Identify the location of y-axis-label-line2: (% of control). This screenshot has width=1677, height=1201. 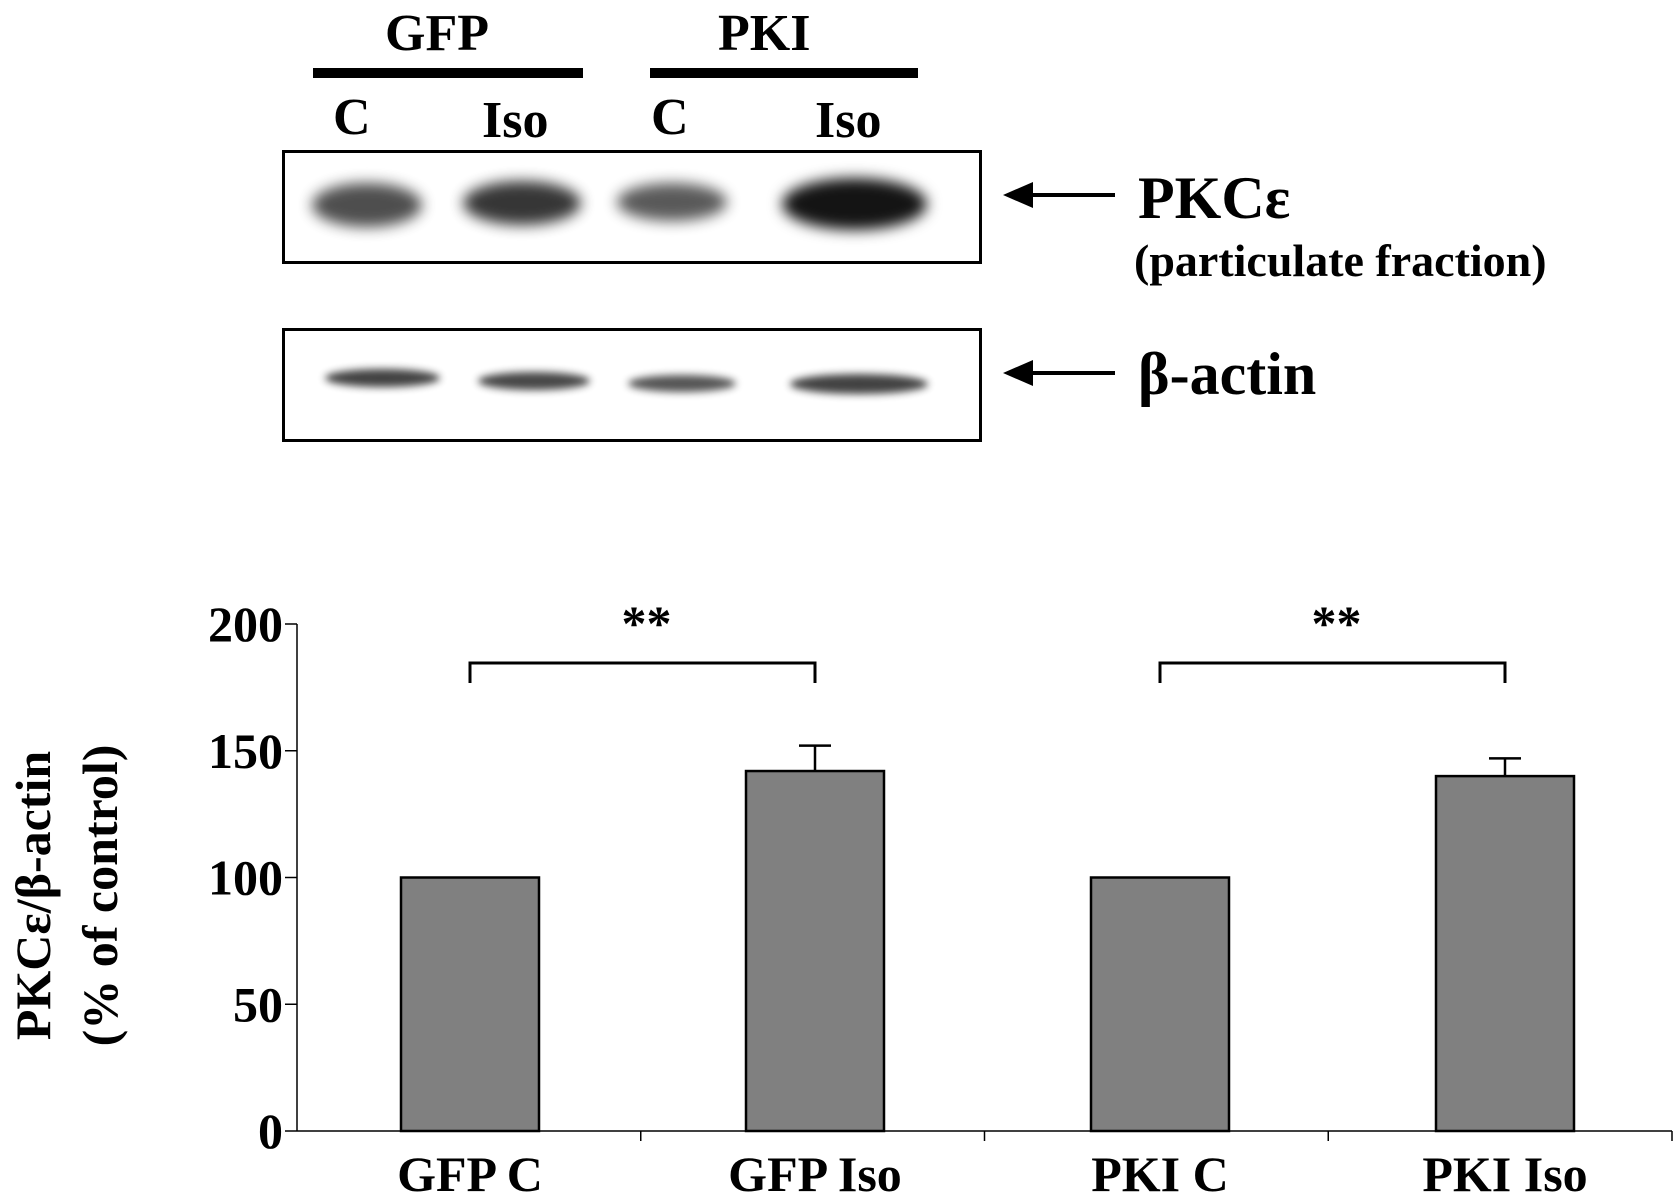
(100, 896).